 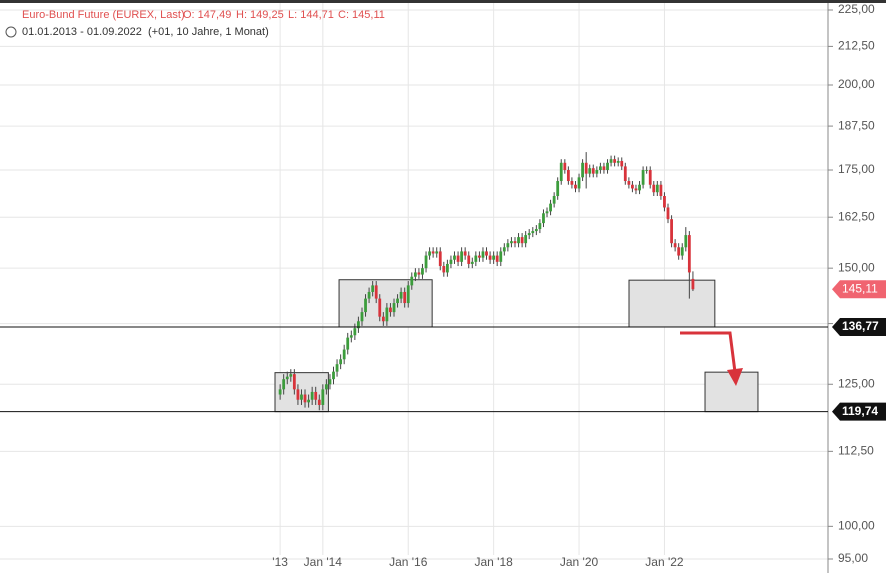 I want to click on y-tick-label: 162,50, so click(x=856, y=216).